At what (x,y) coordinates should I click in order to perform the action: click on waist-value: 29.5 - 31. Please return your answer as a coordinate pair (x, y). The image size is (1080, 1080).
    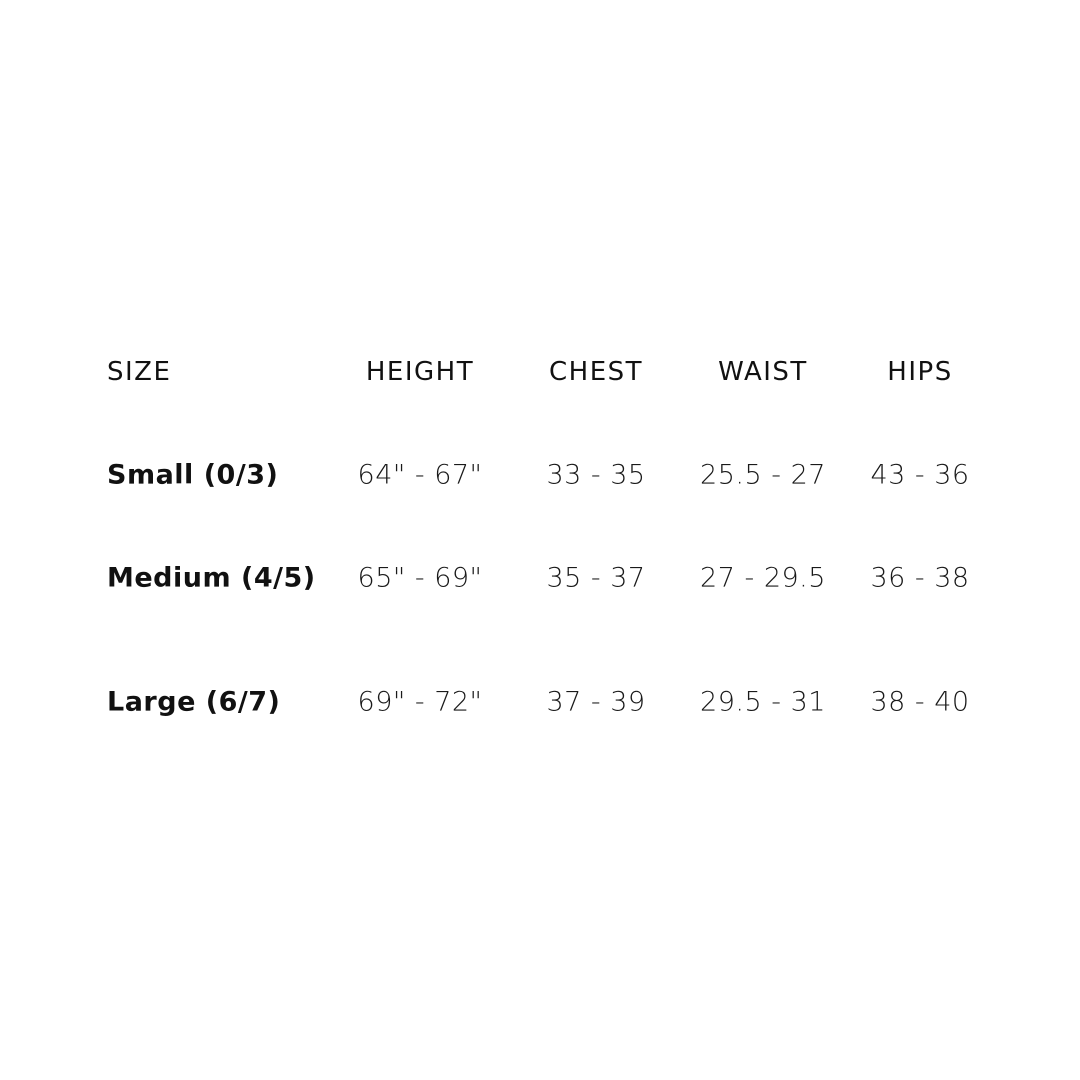
    Looking at the image, I should click on (763, 702).